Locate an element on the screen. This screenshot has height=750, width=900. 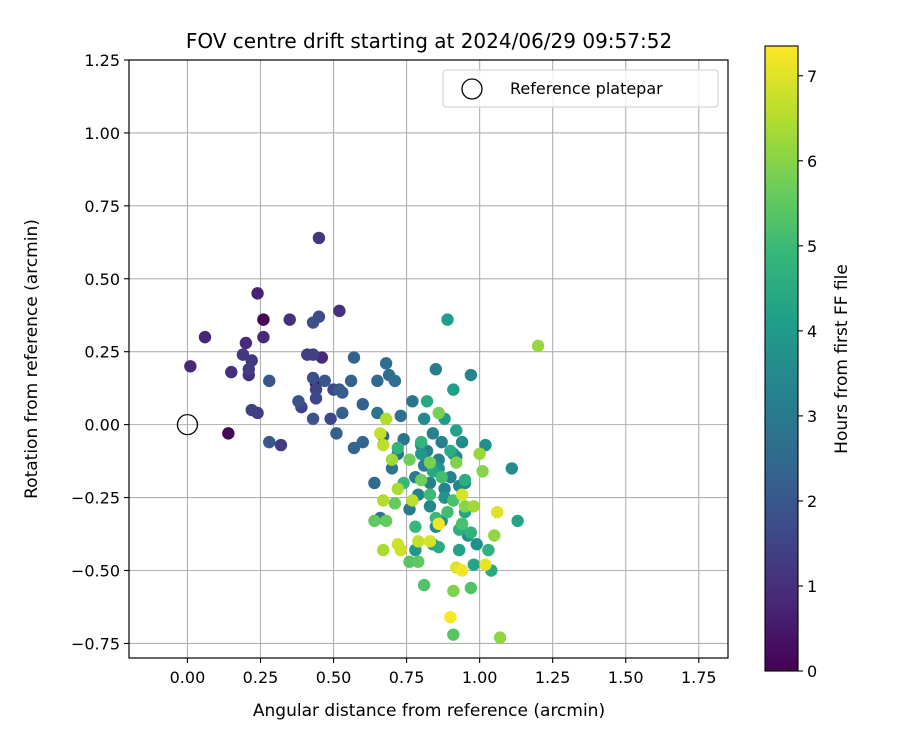
colorbar-gradient is located at coordinates (781, 358).